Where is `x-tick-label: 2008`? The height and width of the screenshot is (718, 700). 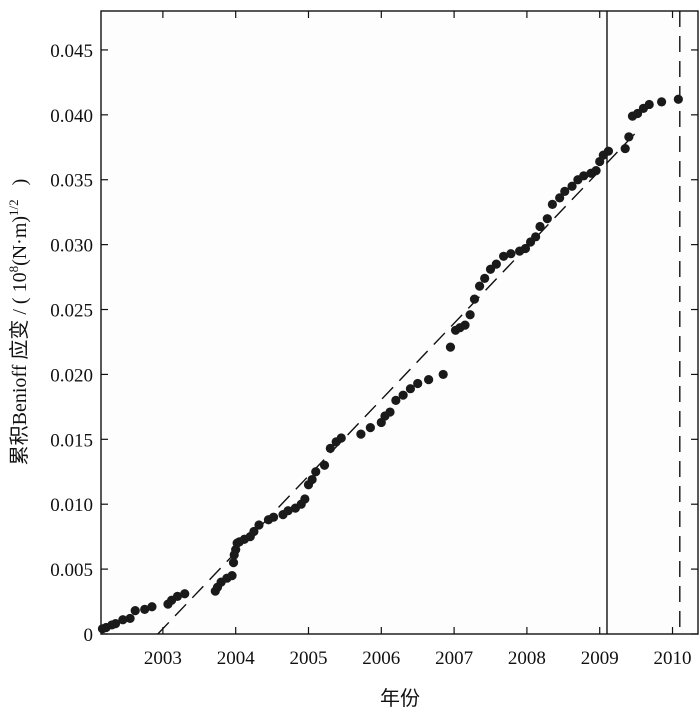
x-tick-label: 2008 is located at coordinates (527, 658).